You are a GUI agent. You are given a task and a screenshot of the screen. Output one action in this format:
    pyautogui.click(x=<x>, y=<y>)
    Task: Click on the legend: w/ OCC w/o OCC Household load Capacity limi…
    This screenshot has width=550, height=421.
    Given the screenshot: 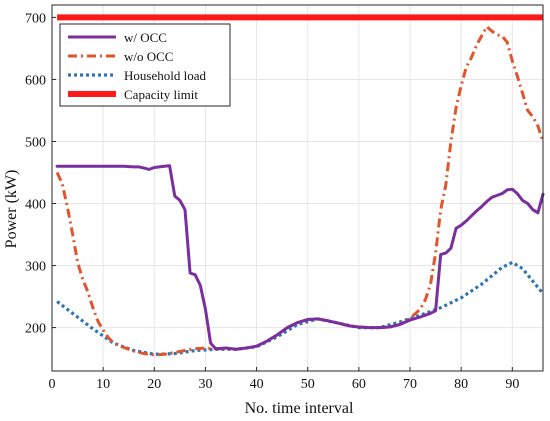 What is the action you would take?
    pyautogui.click(x=145, y=65)
    